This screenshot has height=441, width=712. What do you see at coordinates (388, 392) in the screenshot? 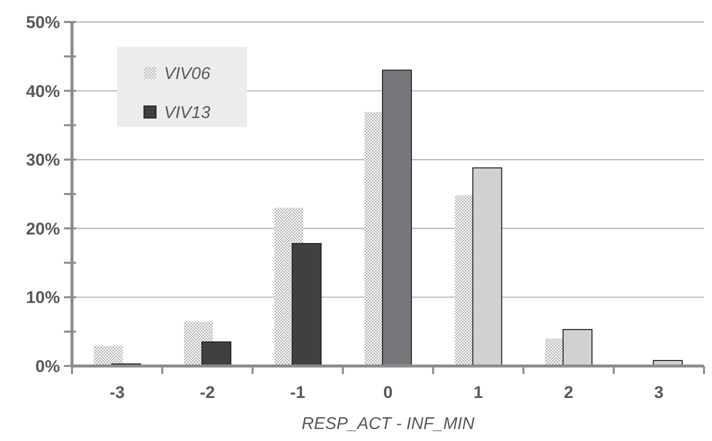
I see `x-tick-label: 0` at bounding box center [388, 392].